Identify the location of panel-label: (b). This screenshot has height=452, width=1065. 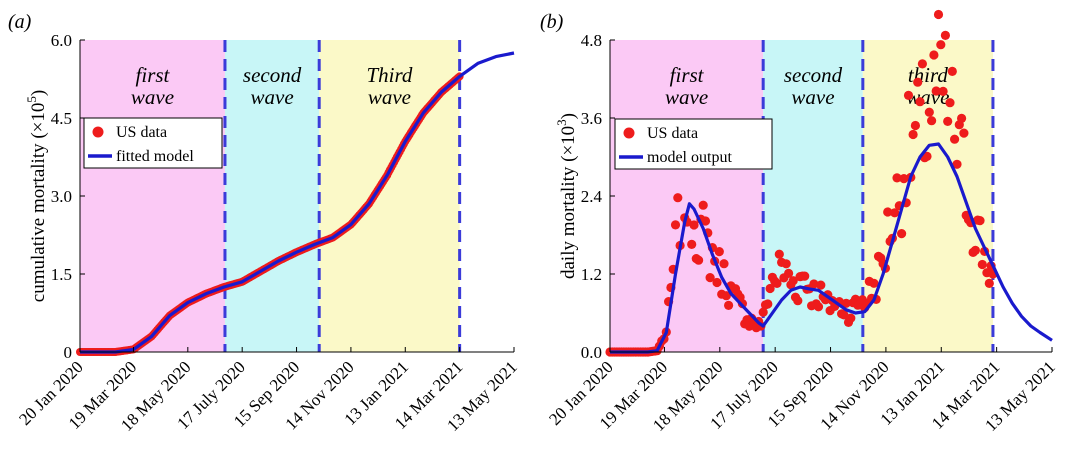
(552, 22).